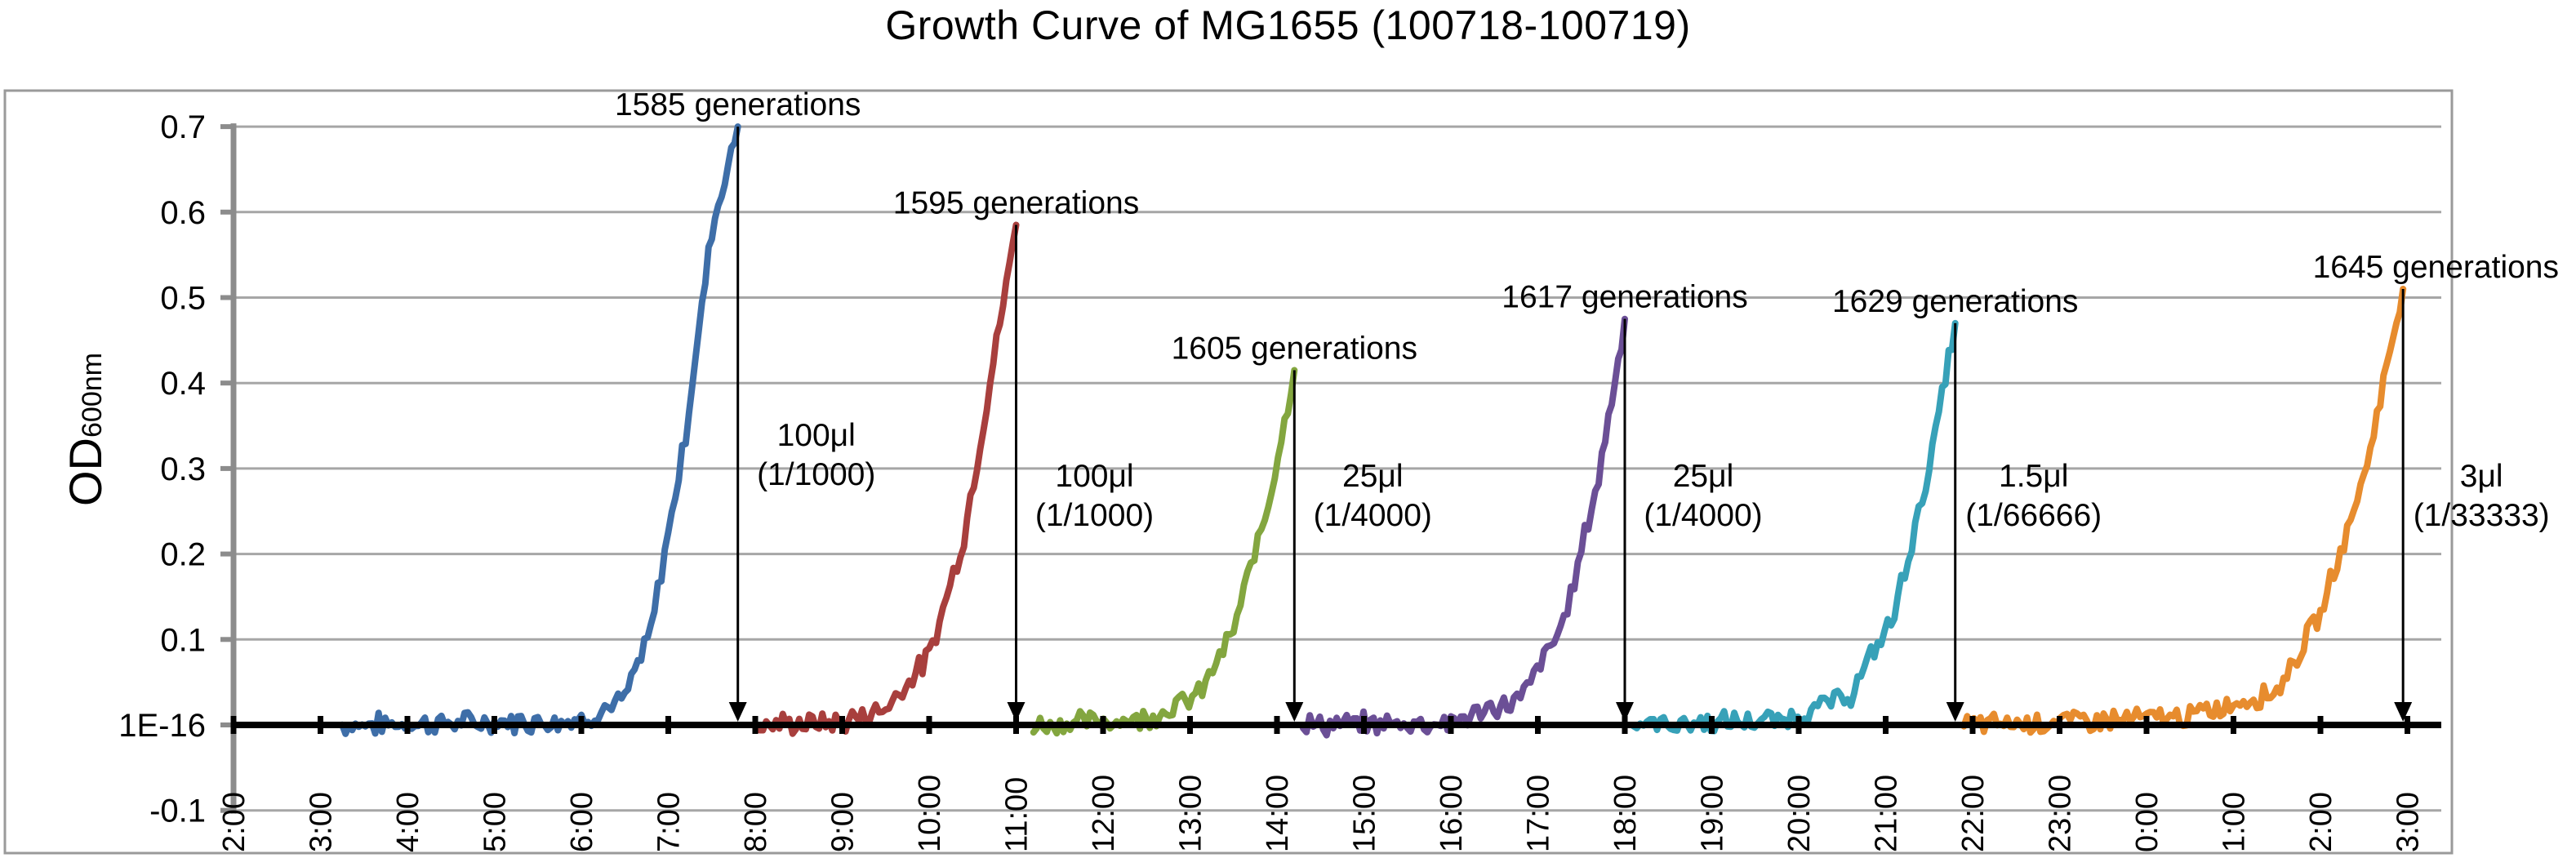 This screenshot has width=2576, height=858. What do you see at coordinates (183, 384) in the screenshot?
I see `y-tick-label: 0.4` at bounding box center [183, 384].